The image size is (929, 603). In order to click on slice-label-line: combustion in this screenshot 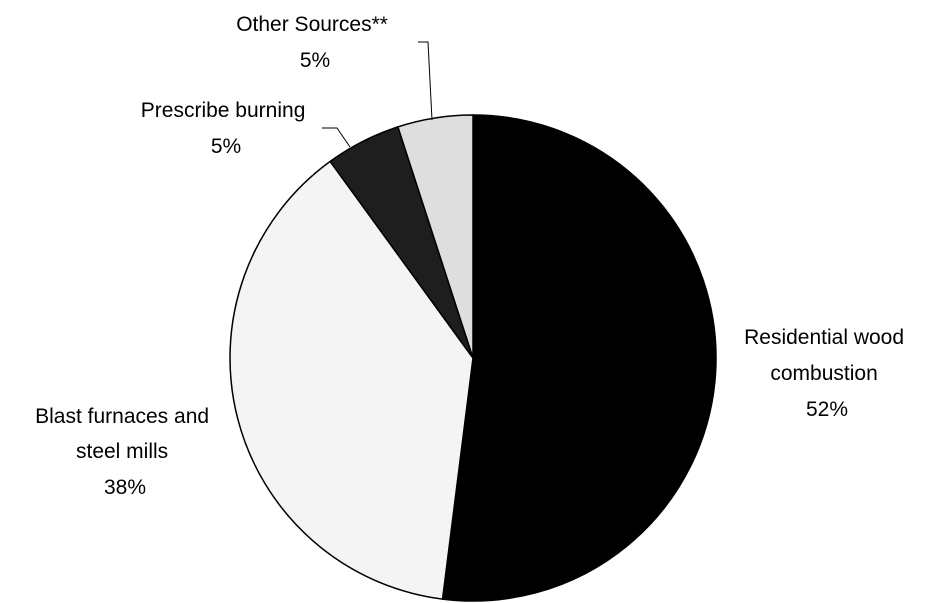, I will do `click(823, 373)`.